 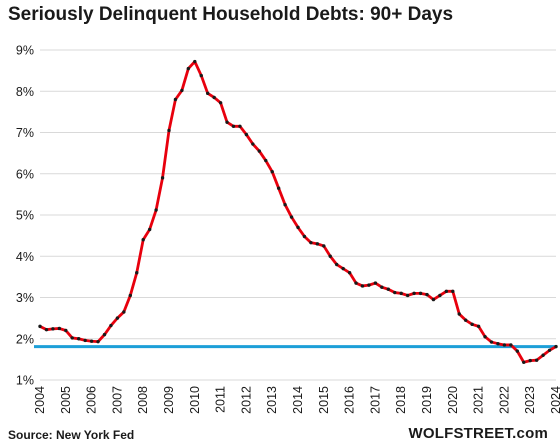 I want to click on y-axis-tick-labels: 1% 2% 3% 4% 5% 6% 7% 8% 9%, so click(x=25, y=216).